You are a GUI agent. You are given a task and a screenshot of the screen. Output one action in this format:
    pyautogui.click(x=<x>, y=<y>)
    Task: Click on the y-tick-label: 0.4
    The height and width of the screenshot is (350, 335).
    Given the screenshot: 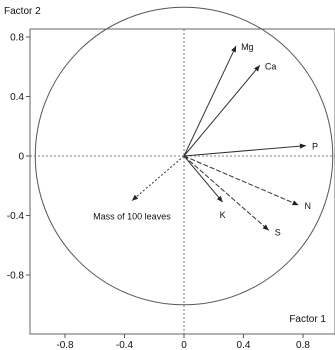 What is the action you would take?
    pyautogui.click(x=17, y=97)
    